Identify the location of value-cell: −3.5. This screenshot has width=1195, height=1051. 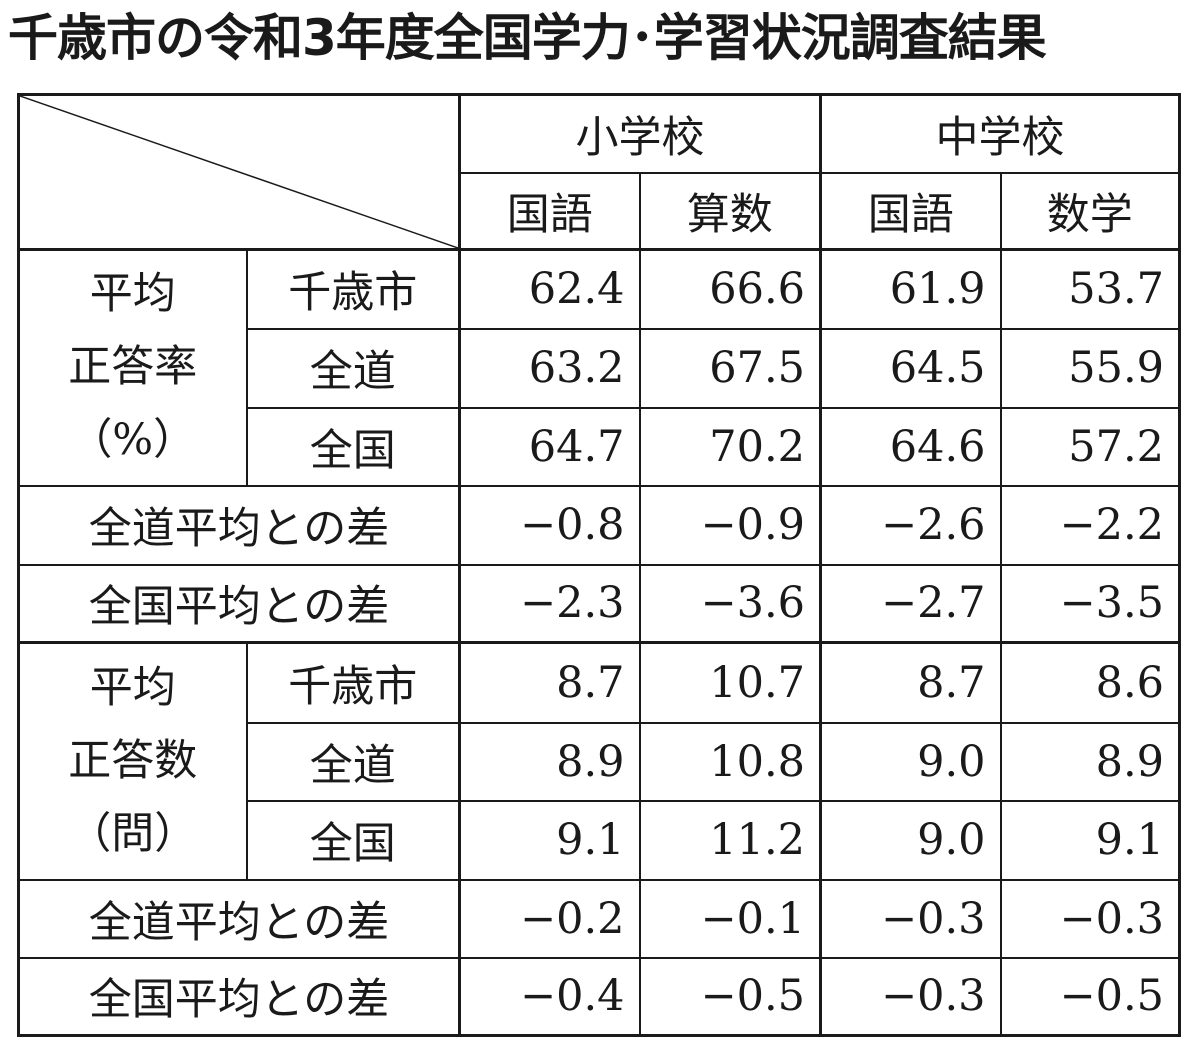
(1090, 603).